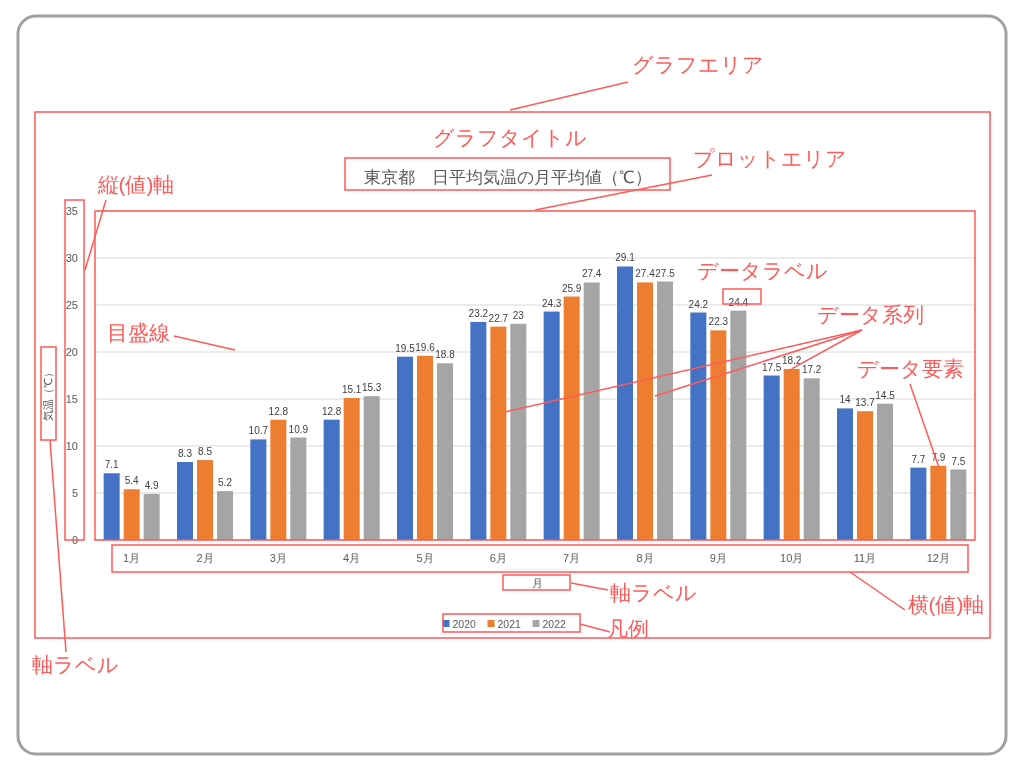 The image size is (1024, 768). What do you see at coordinates (946, 604) in the screenshot?
I see `text: 横(値)軸` at bounding box center [946, 604].